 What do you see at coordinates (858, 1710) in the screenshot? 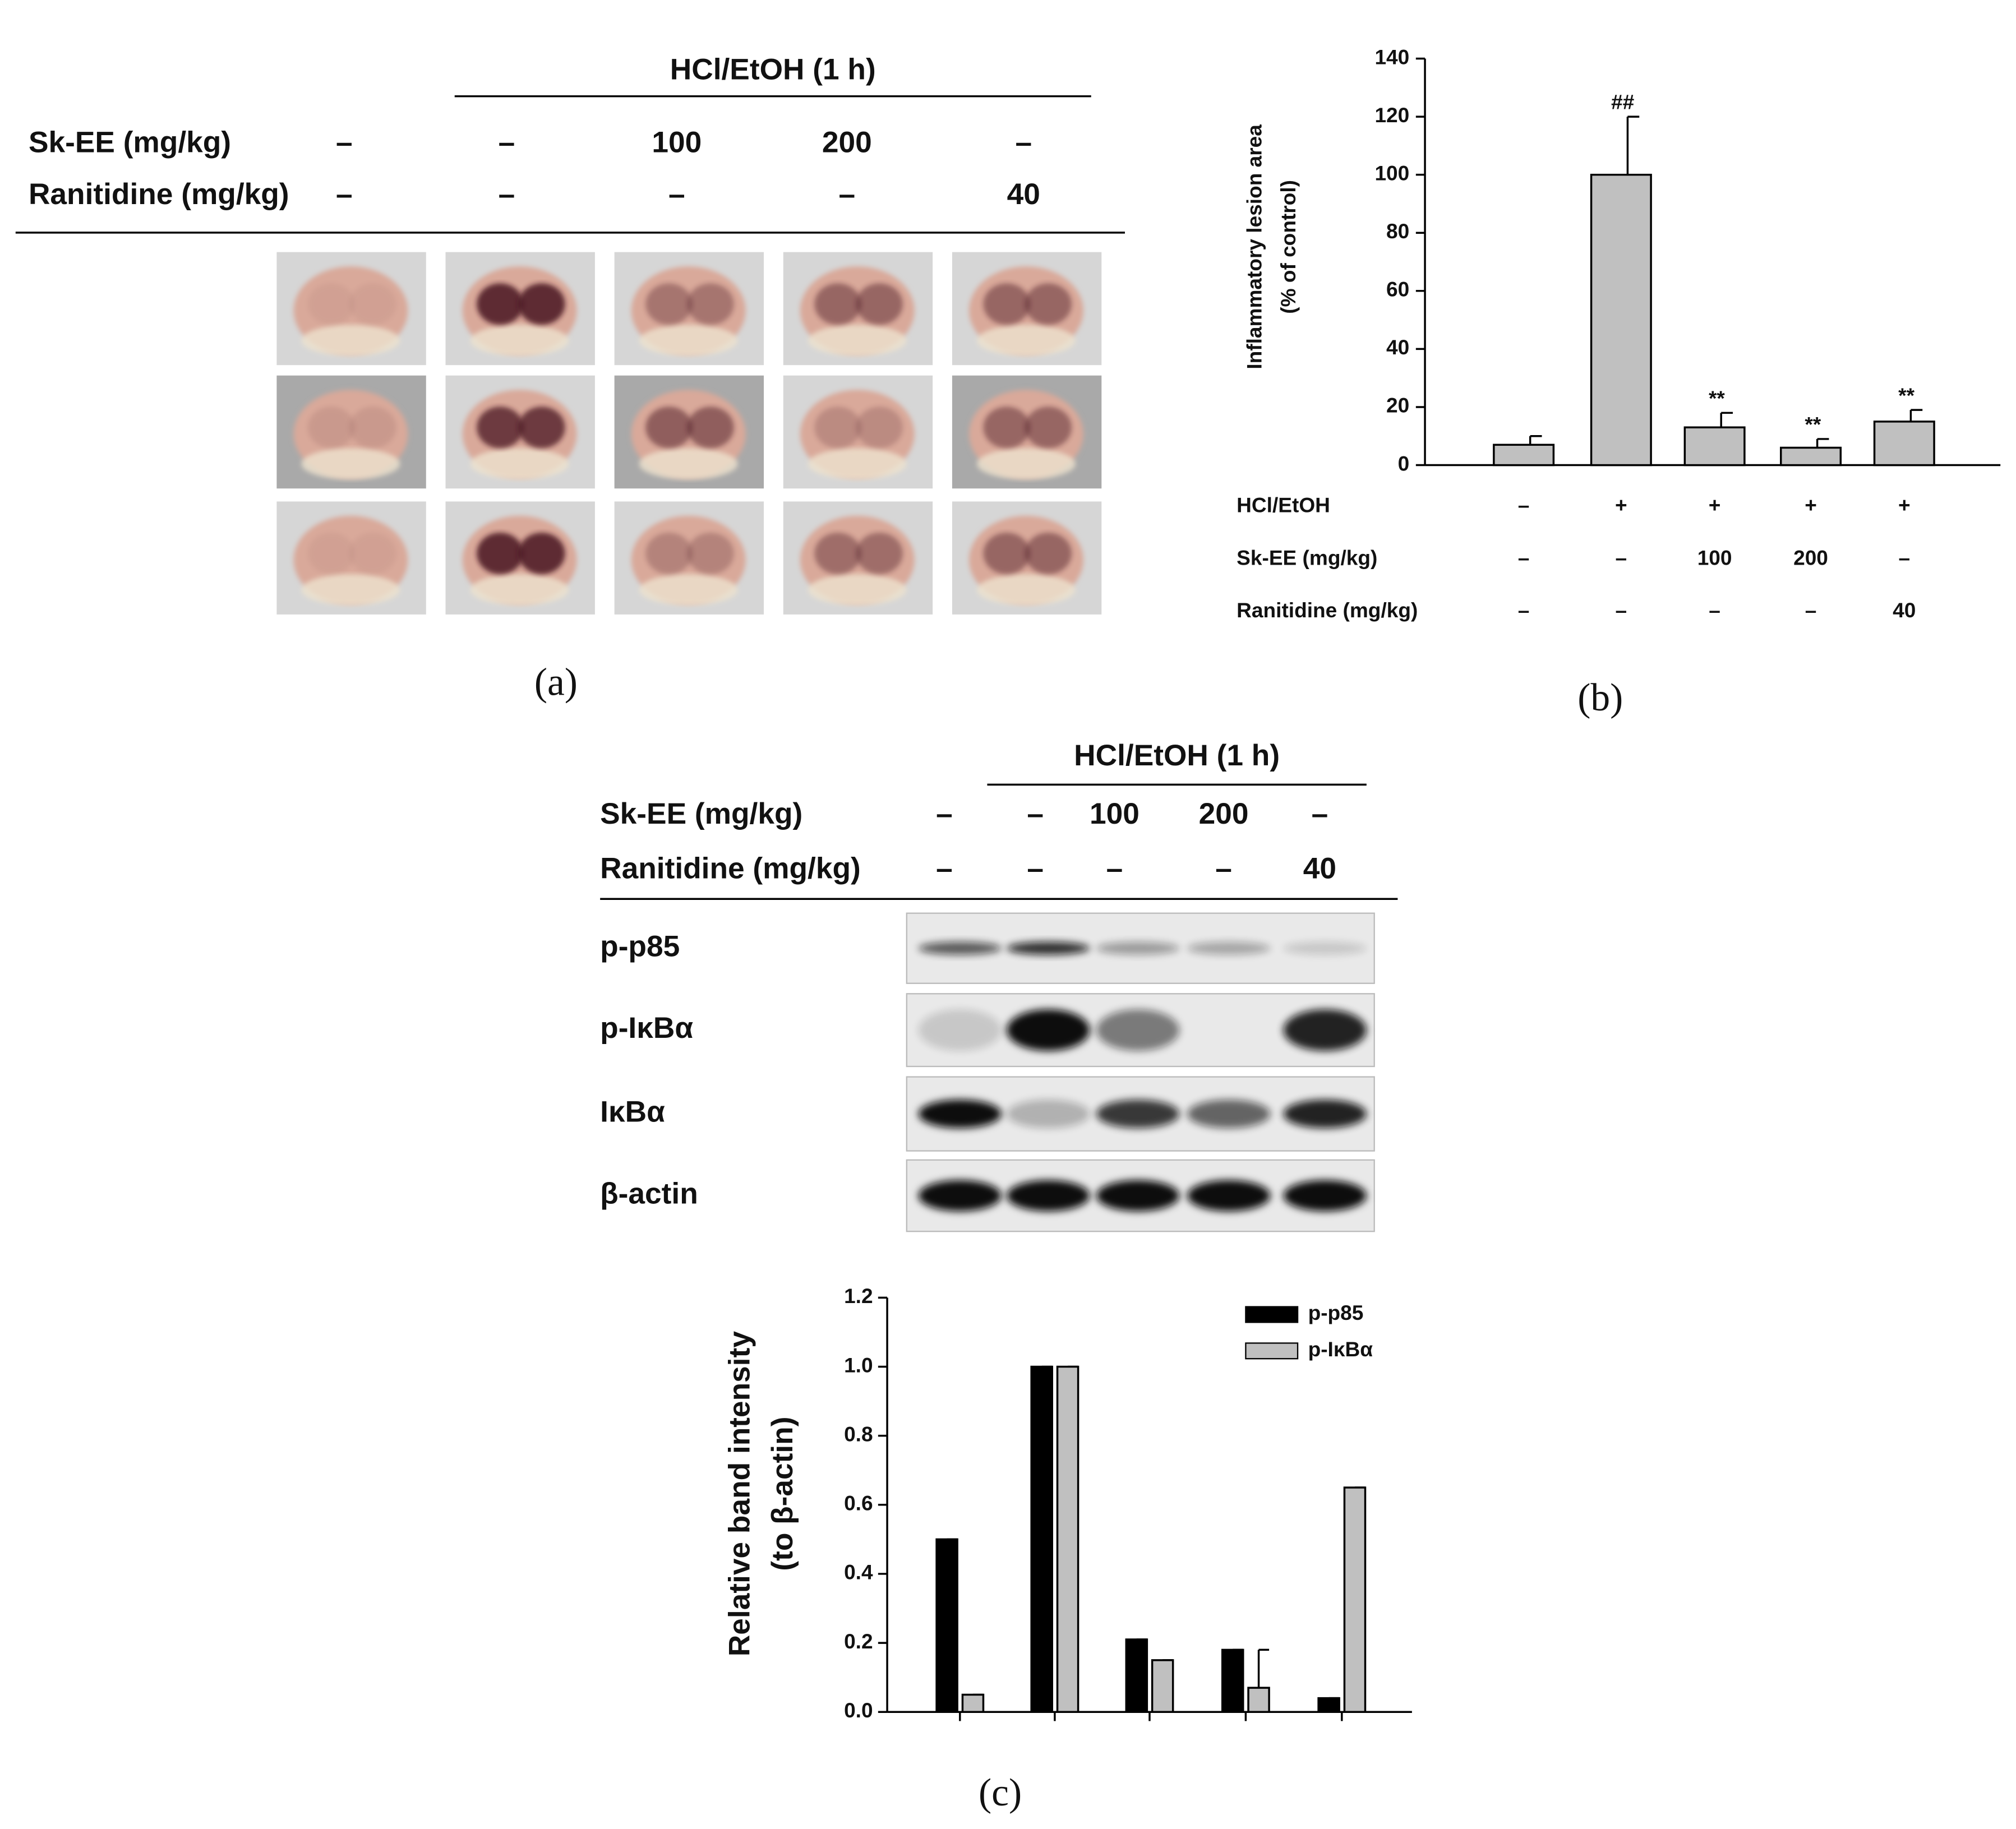
I see `y-tick-label: 0.0` at bounding box center [858, 1710].